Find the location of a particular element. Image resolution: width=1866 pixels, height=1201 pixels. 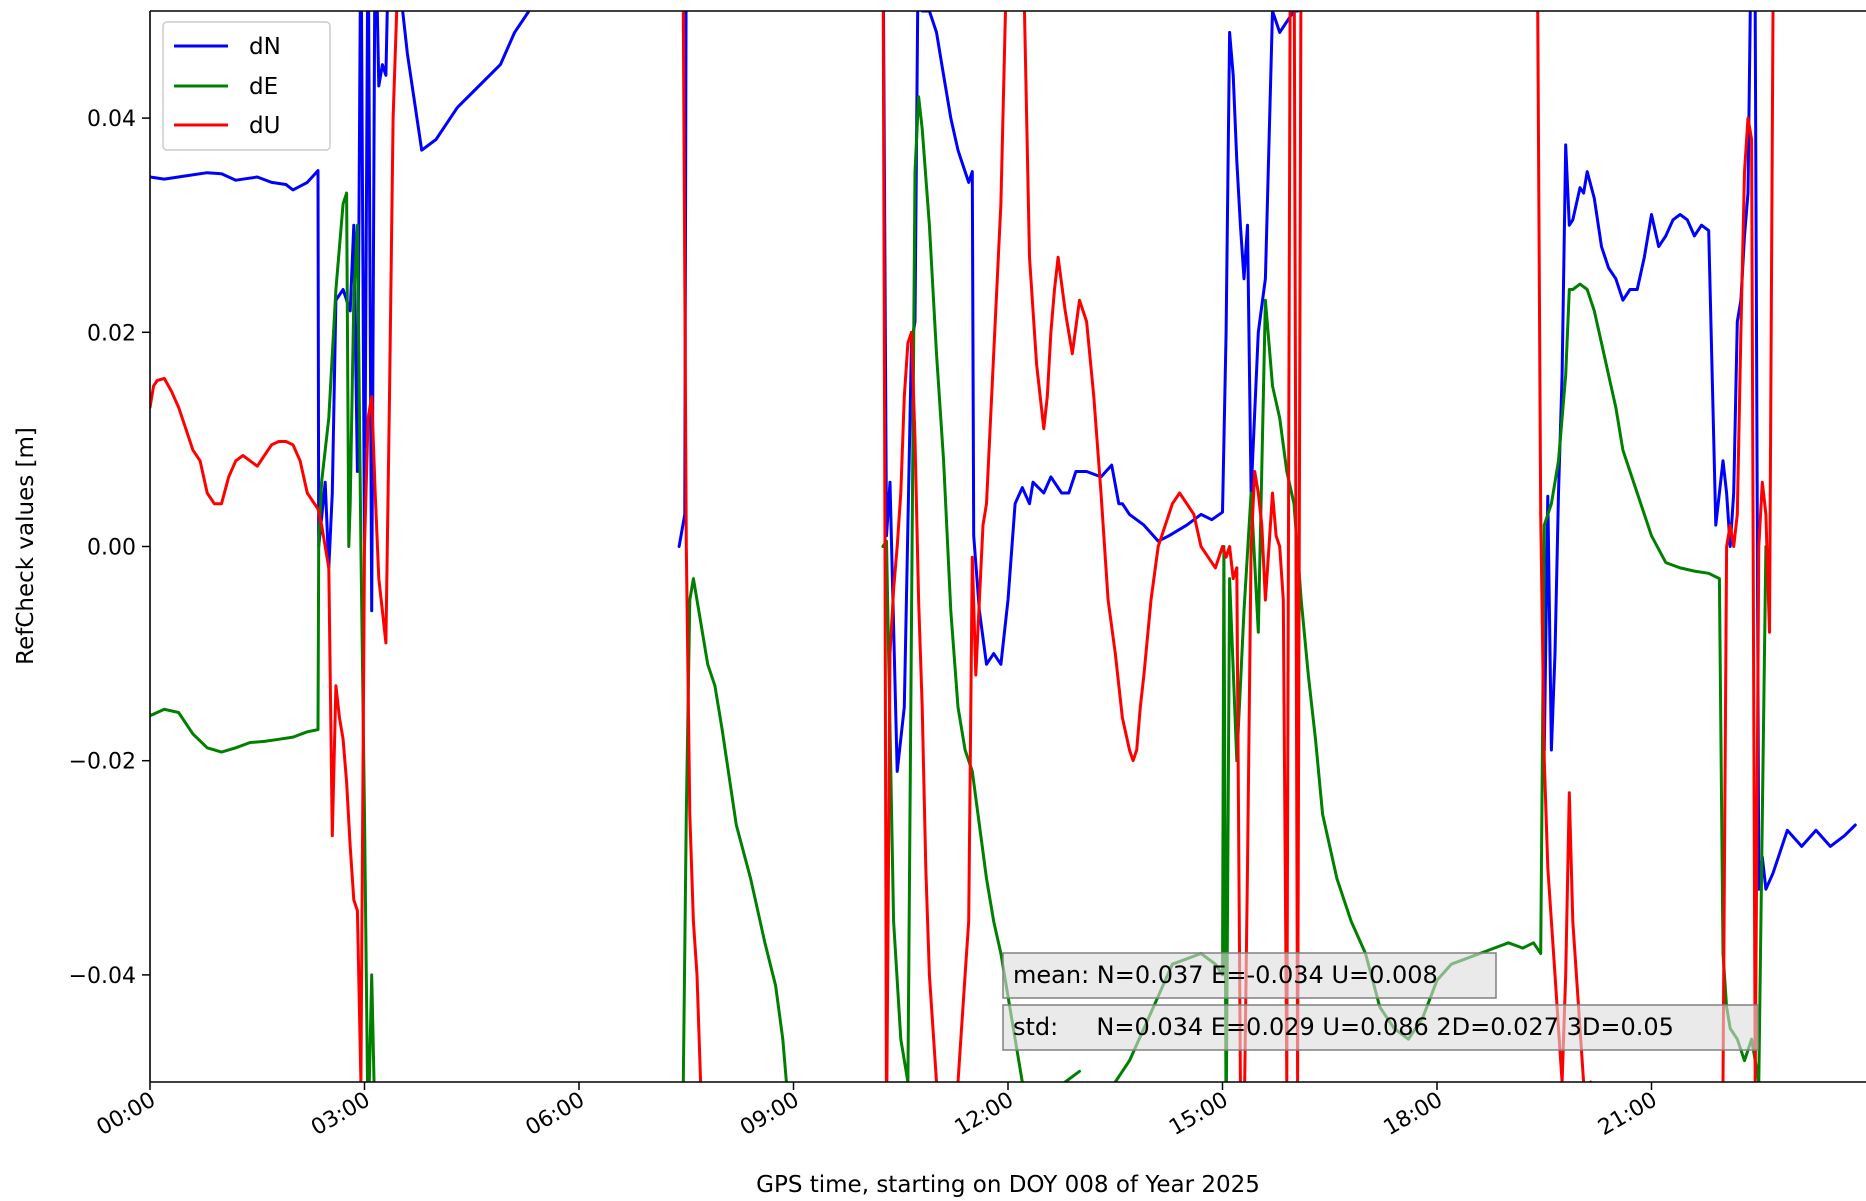

std-box is located at coordinates (1380, 1027).